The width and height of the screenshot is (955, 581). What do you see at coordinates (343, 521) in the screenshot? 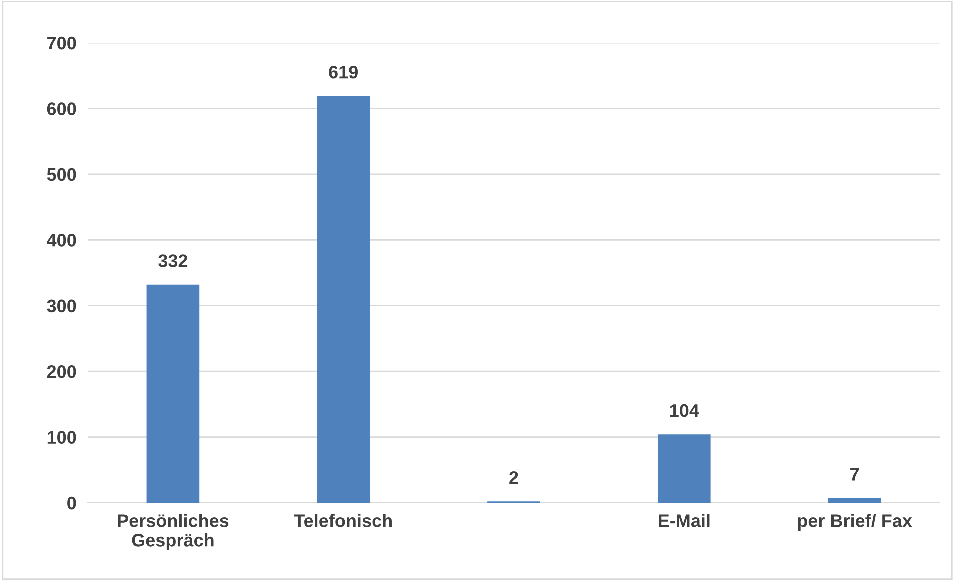
I see `x-tick-label: Telefonisch` at bounding box center [343, 521].